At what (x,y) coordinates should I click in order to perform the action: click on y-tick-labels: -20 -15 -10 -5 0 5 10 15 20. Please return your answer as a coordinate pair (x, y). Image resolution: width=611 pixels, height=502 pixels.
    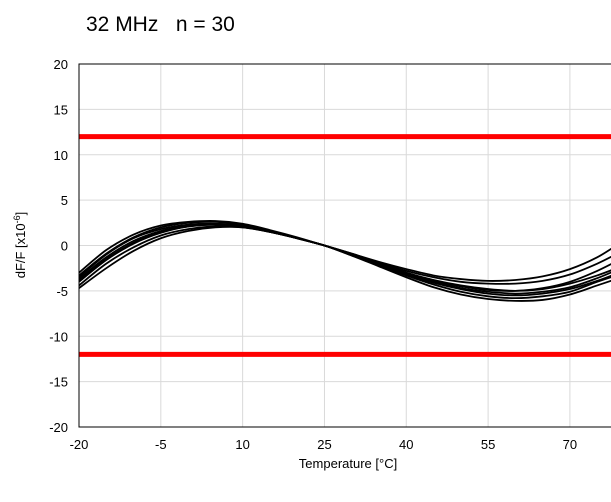
    Looking at the image, I should click on (58, 246).